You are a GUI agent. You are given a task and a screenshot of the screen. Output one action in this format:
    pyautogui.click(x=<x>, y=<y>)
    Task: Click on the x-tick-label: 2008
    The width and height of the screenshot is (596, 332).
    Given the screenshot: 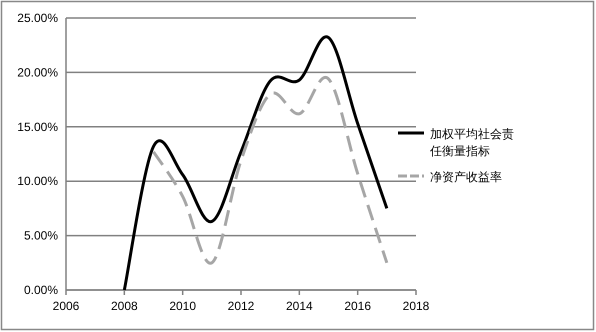 What is the action you would take?
    pyautogui.click(x=124, y=306)
    